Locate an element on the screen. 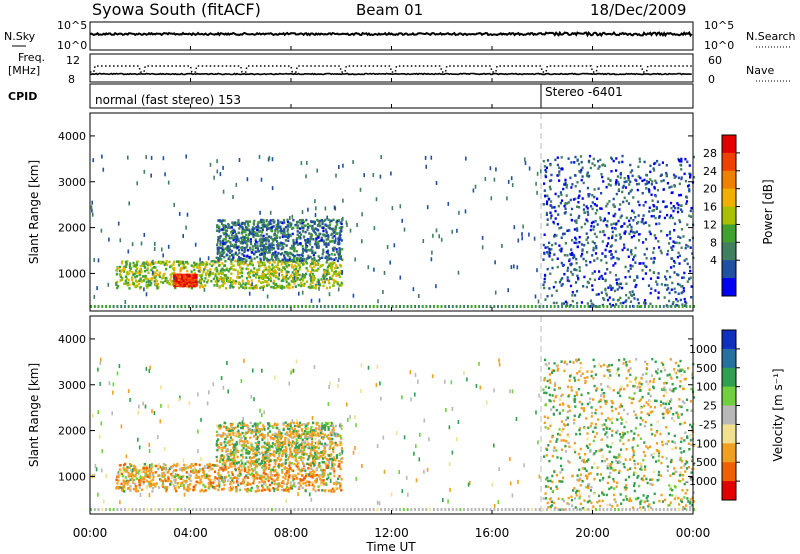 The width and height of the screenshot is (800, 554). colorbar-swatch is located at coordinates (729, 269).